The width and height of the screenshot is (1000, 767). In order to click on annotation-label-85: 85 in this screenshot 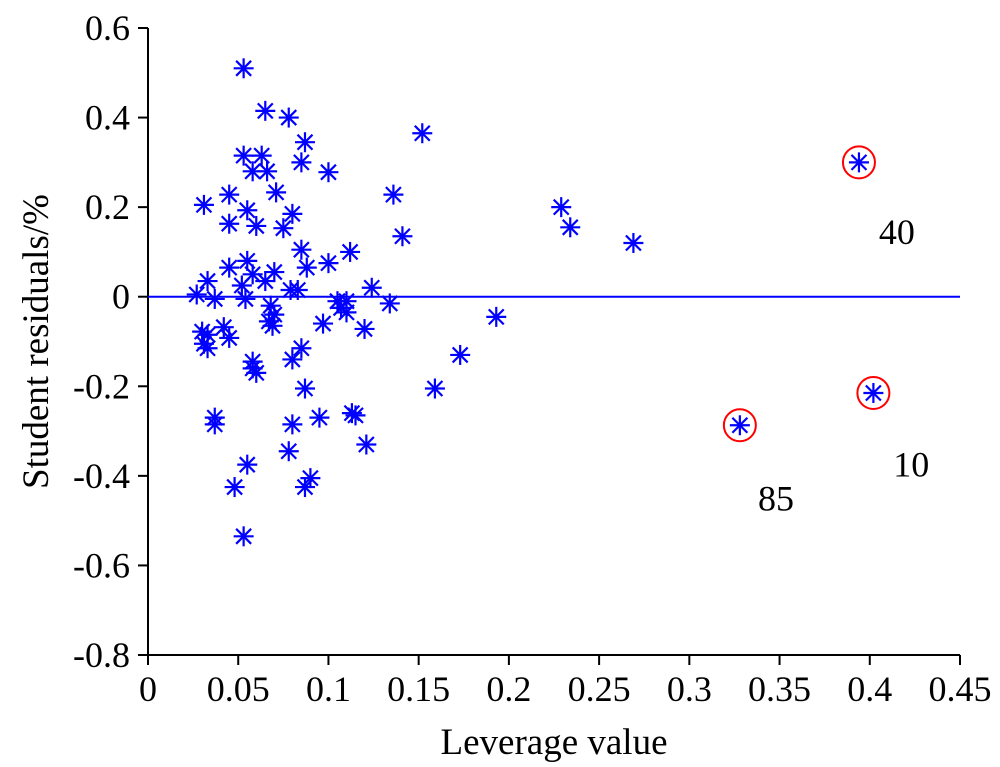, I will do `click(776, 498)`.